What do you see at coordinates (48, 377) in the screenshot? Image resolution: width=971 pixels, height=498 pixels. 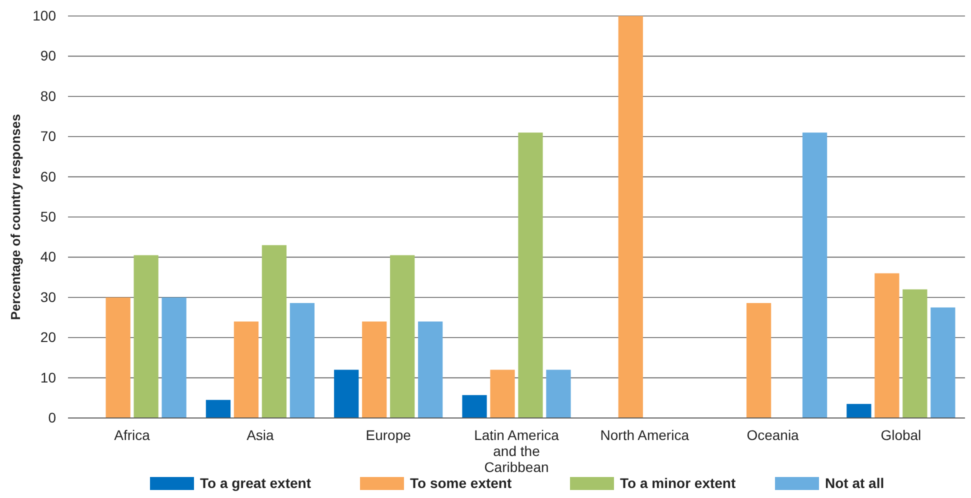 I see `y-tick-label: 10` at bounding box center [48, 377].